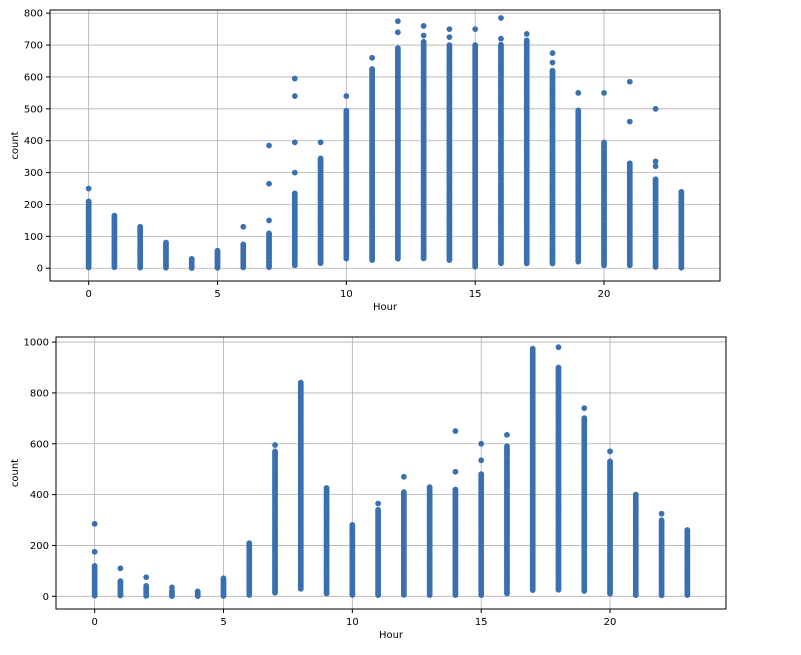  I want to click on y-tick-label: 600, so click(39, 444).